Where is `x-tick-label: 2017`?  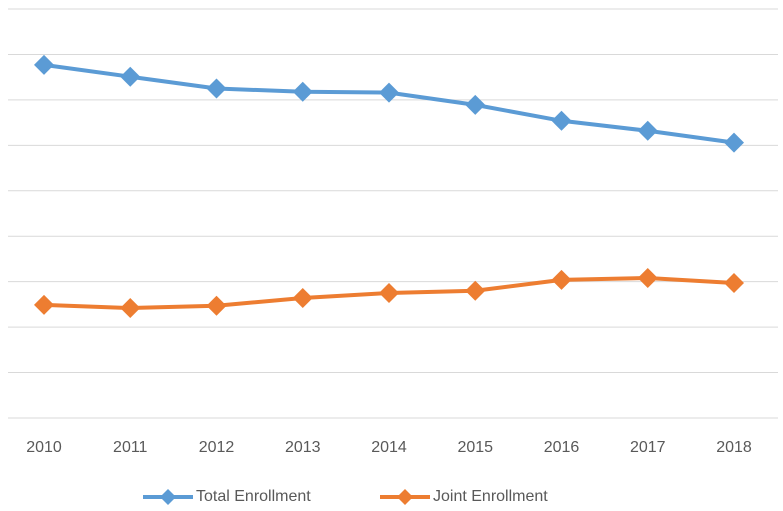
x-tick-label: 2017 is located at coordinates (648, 447).